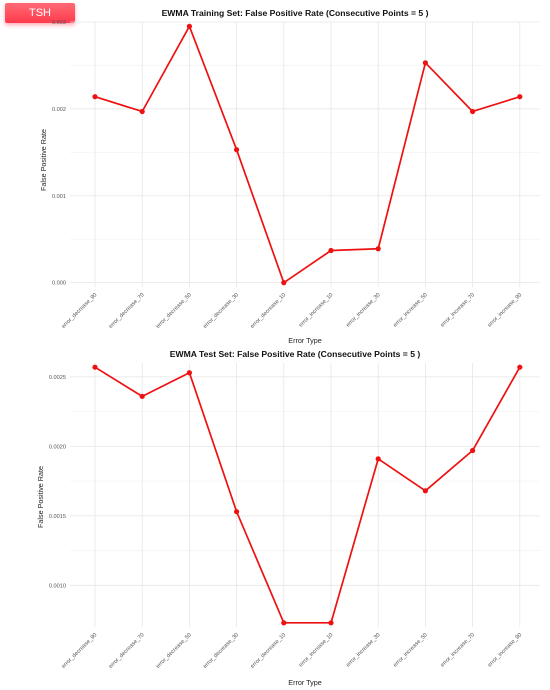 This screenshot has height=690, width=550. I want to click on chart-training-y-ticks: 0.000 0.001 0.002 0.003, so click(59, 153).